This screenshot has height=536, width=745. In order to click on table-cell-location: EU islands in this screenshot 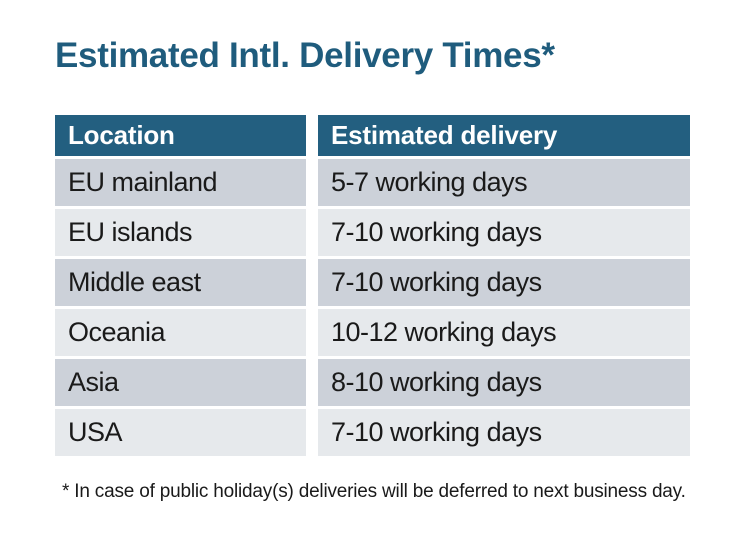, I will do `click(180, 232)`.